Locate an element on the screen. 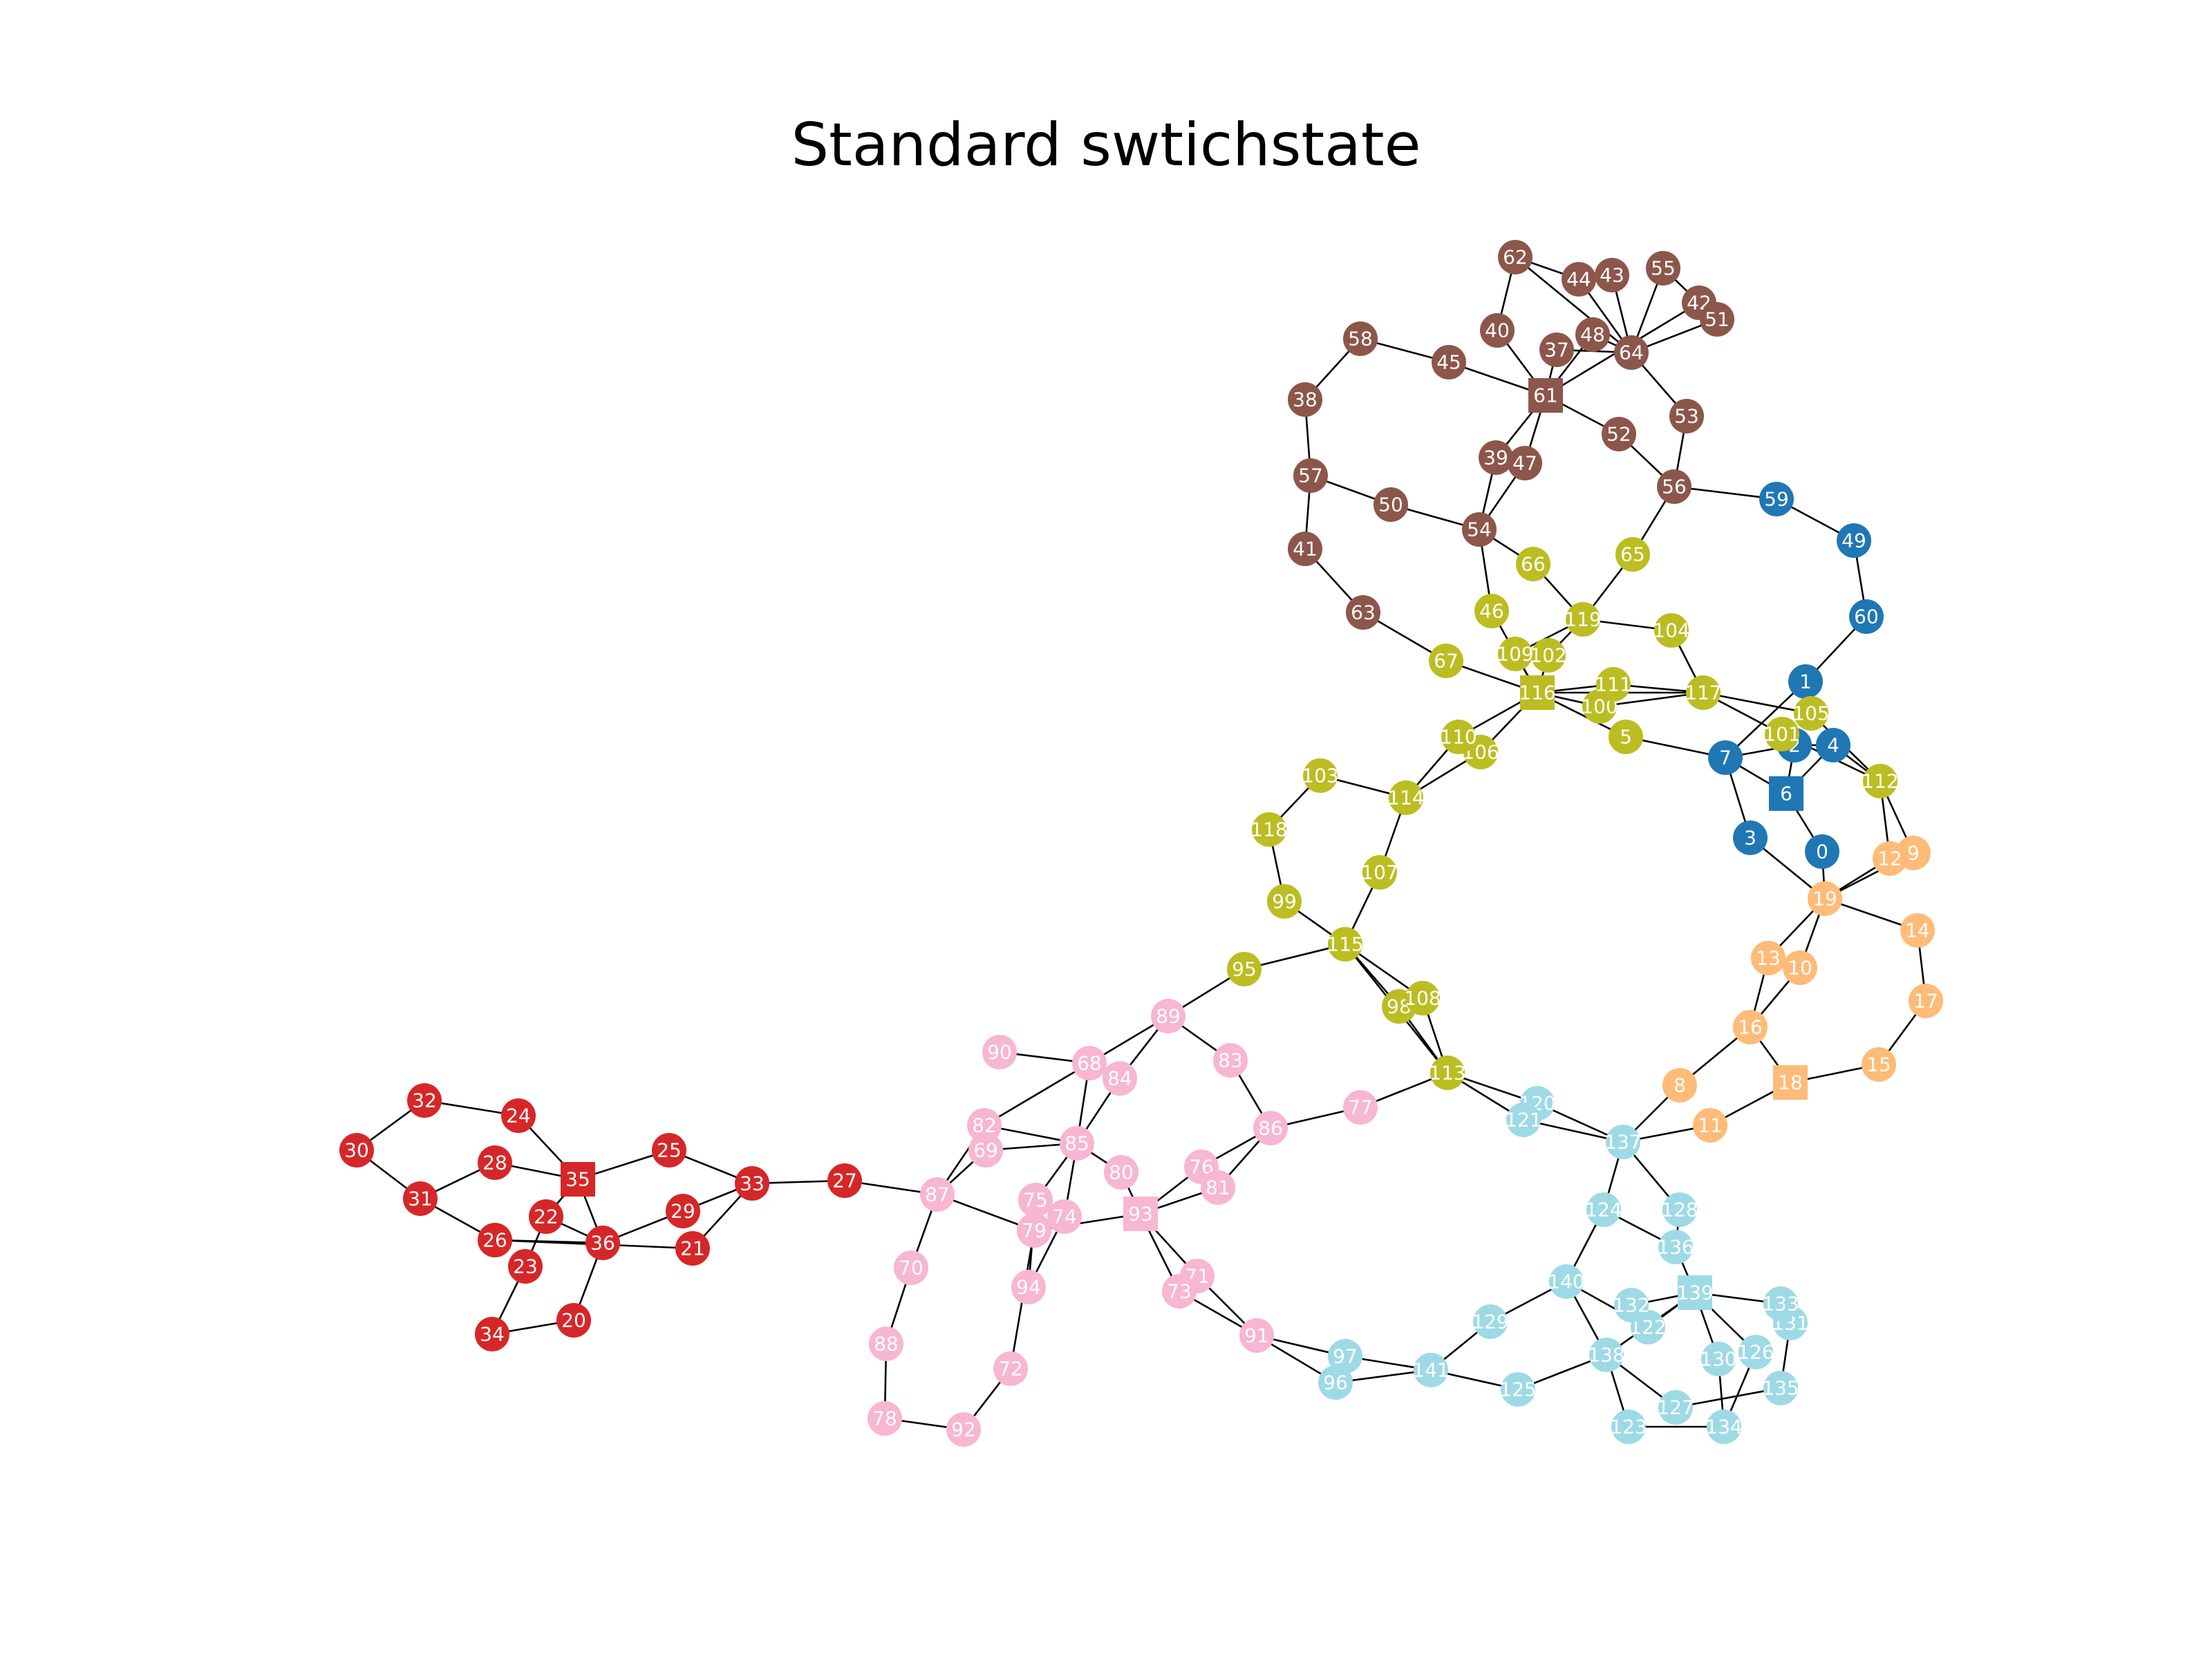  node-label: 46 is located at coordinates (1492, 611).